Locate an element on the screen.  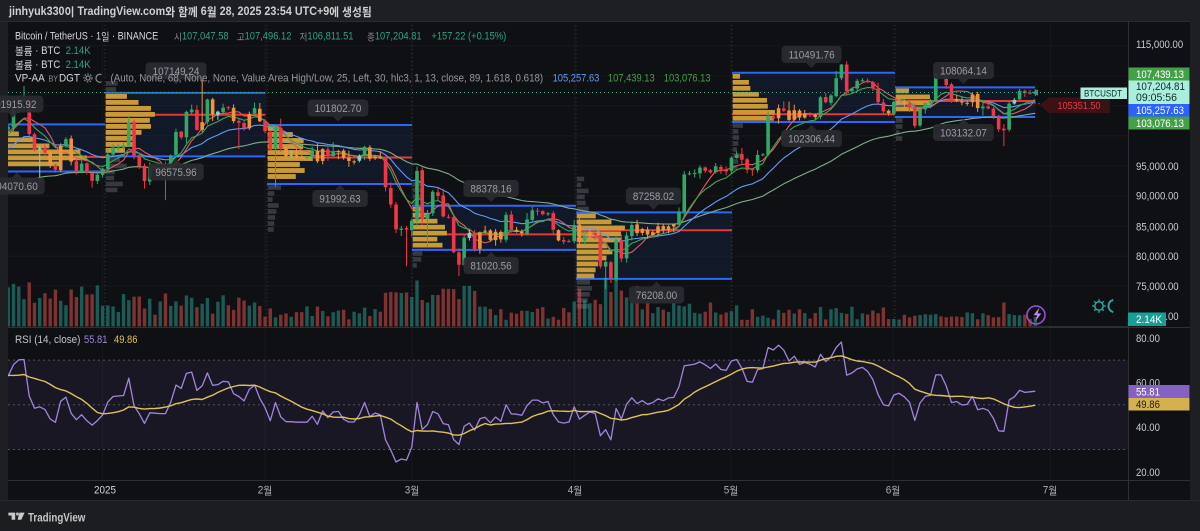
svg-text: 107,496.12 is located at coordinates (268, 37).